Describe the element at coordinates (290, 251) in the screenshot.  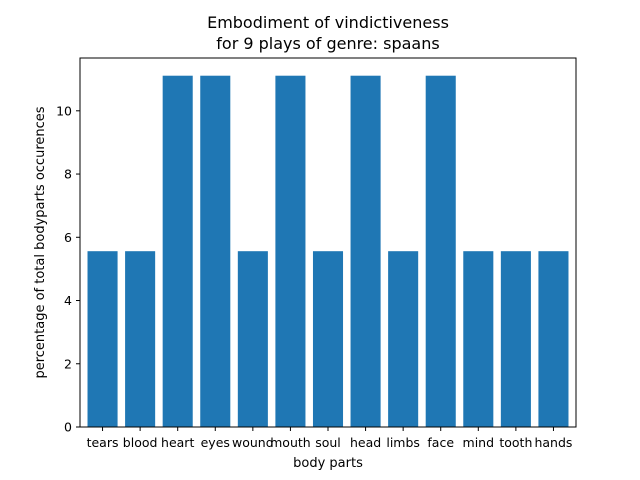
I see `bar-mouth` at that location.